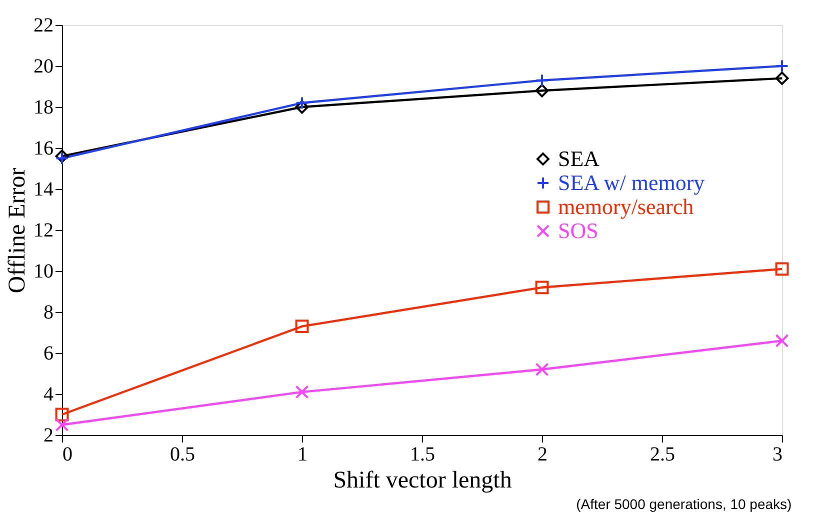 This screenshot has width=837, height=531. I want to click on y-tick-label: 22, so click(44, 25).